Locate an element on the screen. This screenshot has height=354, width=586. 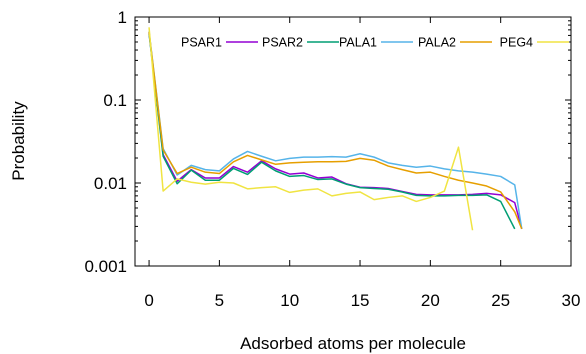
legend-label-pala1: PALA1 is located at coordinates (358, 43).